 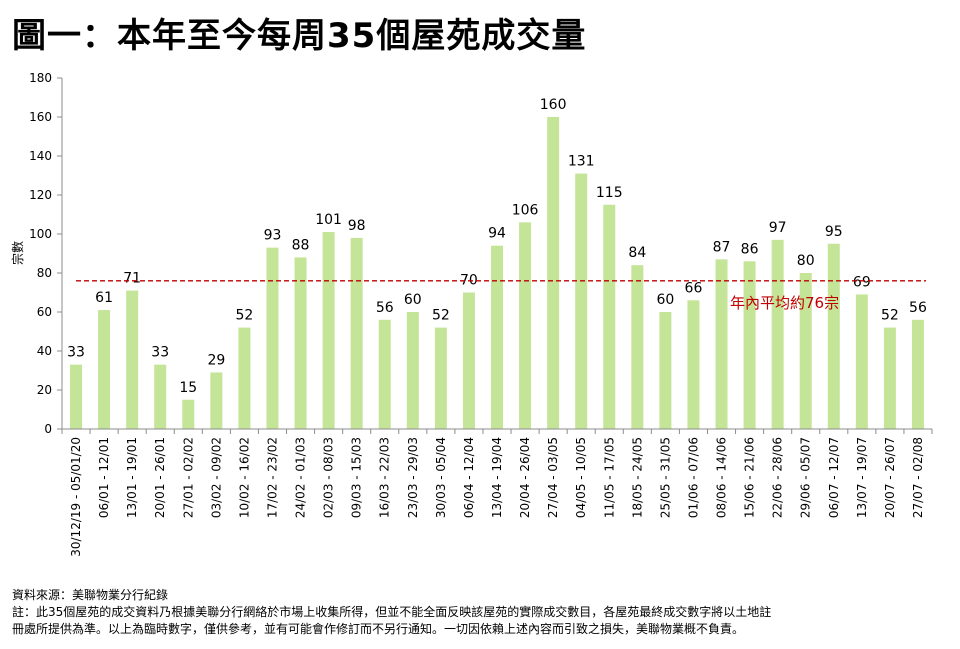 I want to click on data-label: 29, so click(x=216, y=360).